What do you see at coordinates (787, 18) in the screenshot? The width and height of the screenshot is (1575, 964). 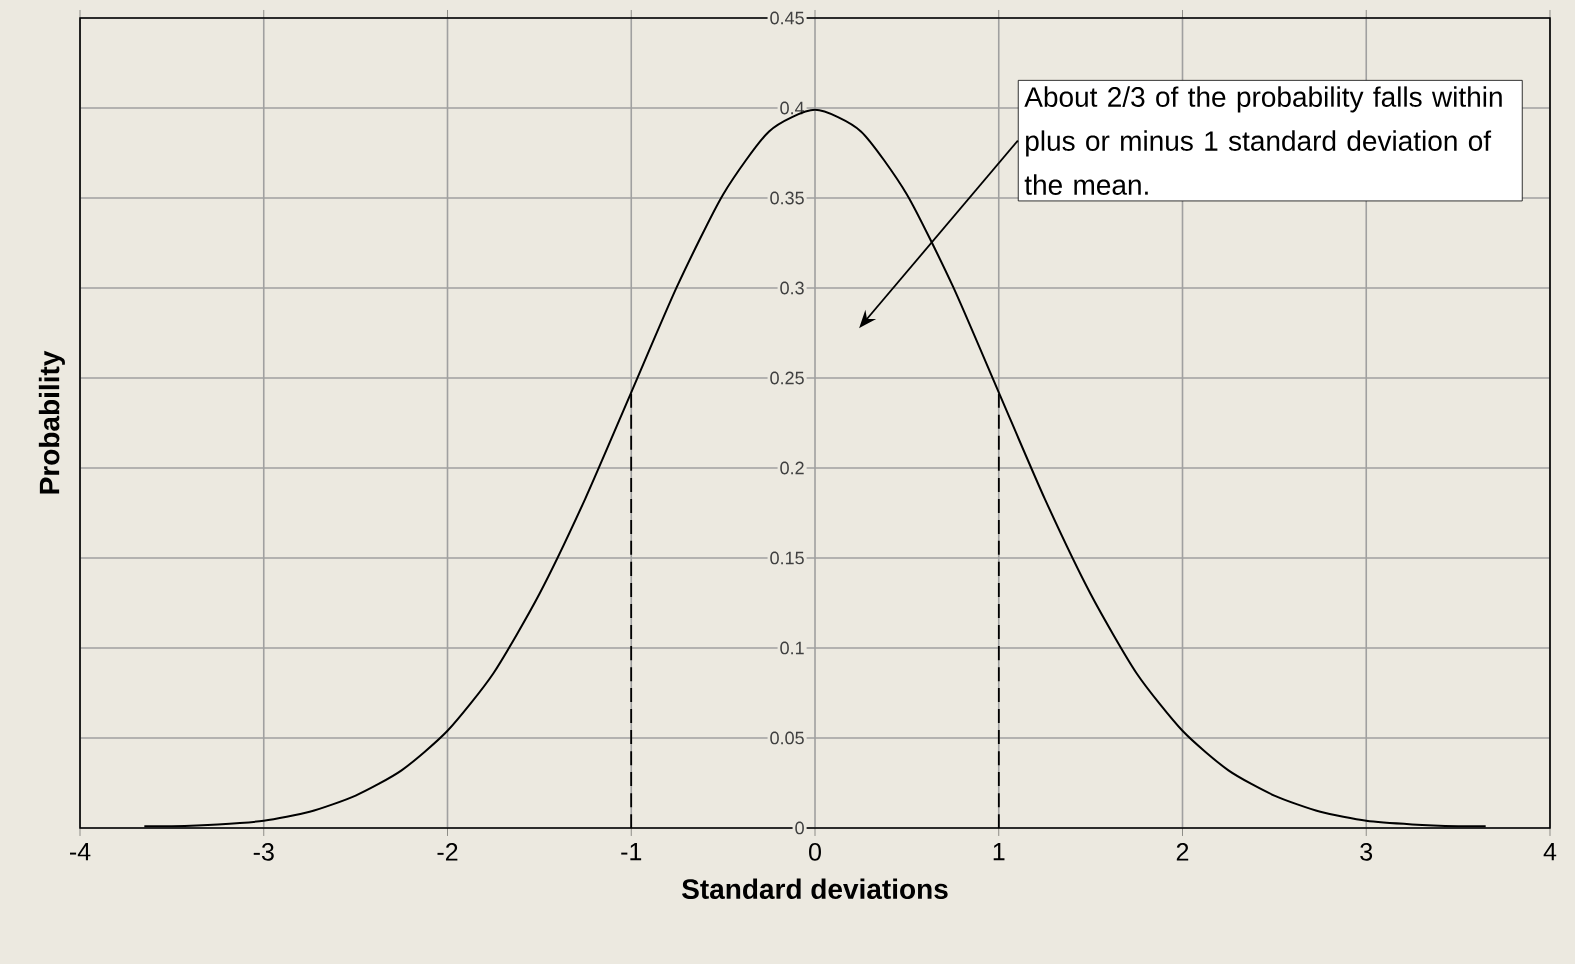 I see `y-tick-label: 0.45` at bounding box center [787, 18].